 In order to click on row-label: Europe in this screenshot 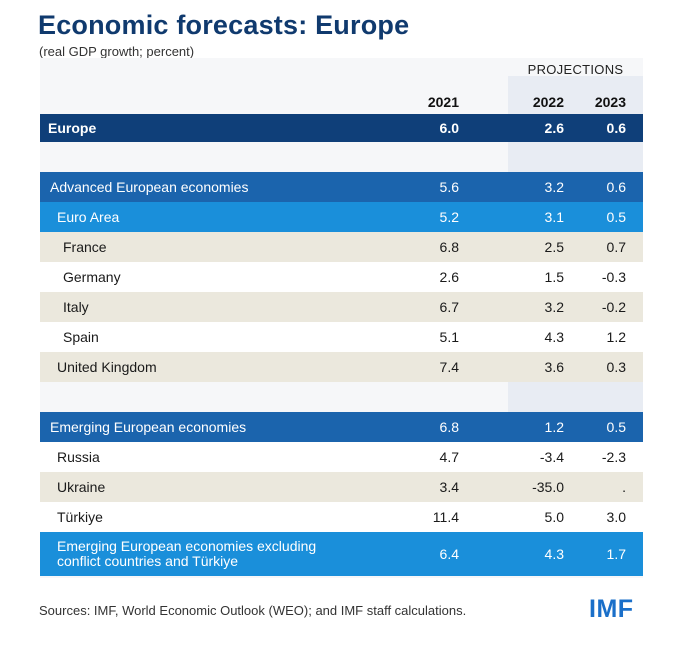, I will do `click(72, 128)`.